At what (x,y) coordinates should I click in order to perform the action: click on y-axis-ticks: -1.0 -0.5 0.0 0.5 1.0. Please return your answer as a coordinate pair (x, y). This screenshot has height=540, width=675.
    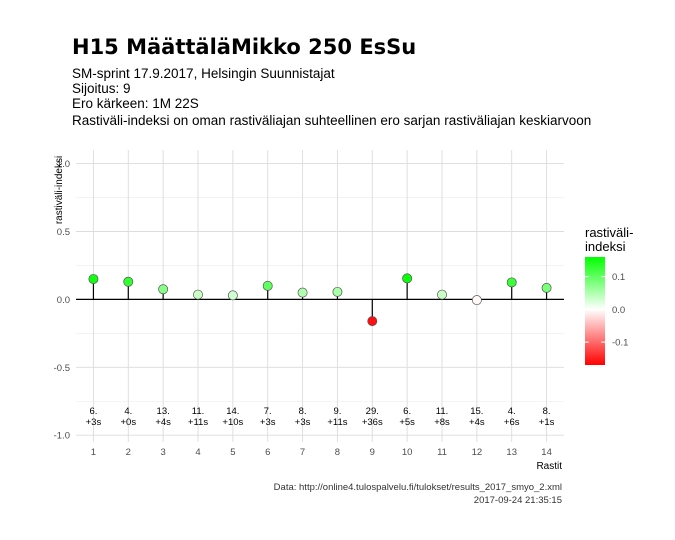
    Looking at the image, I should click on (62, 300).